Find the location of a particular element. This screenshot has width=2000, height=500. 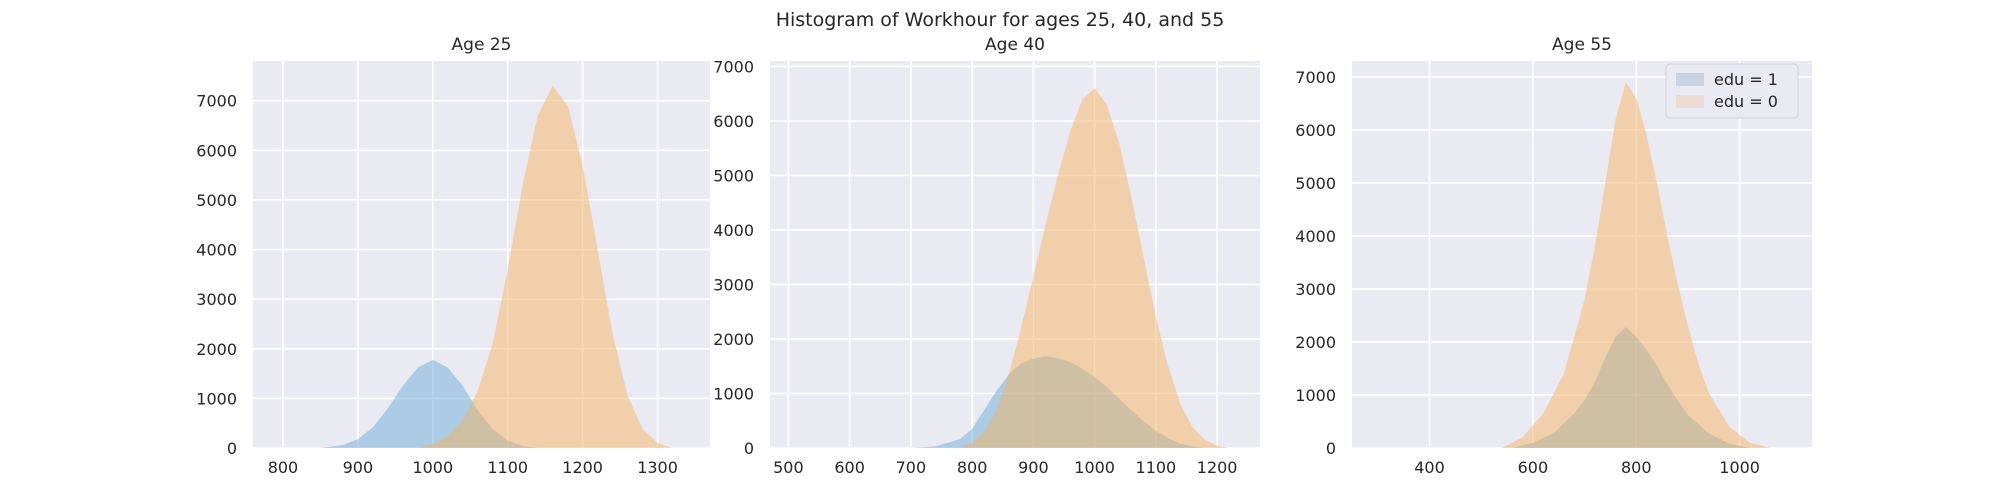

x-tick-label: 400 is located at coordinates (1429, 467).